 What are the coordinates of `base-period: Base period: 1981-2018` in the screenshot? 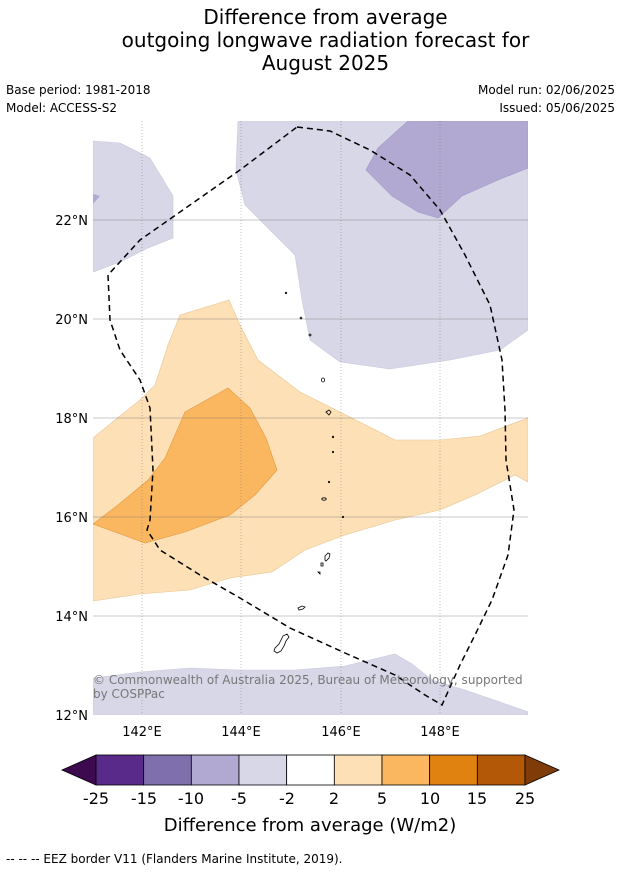 It's located at (78, 90).